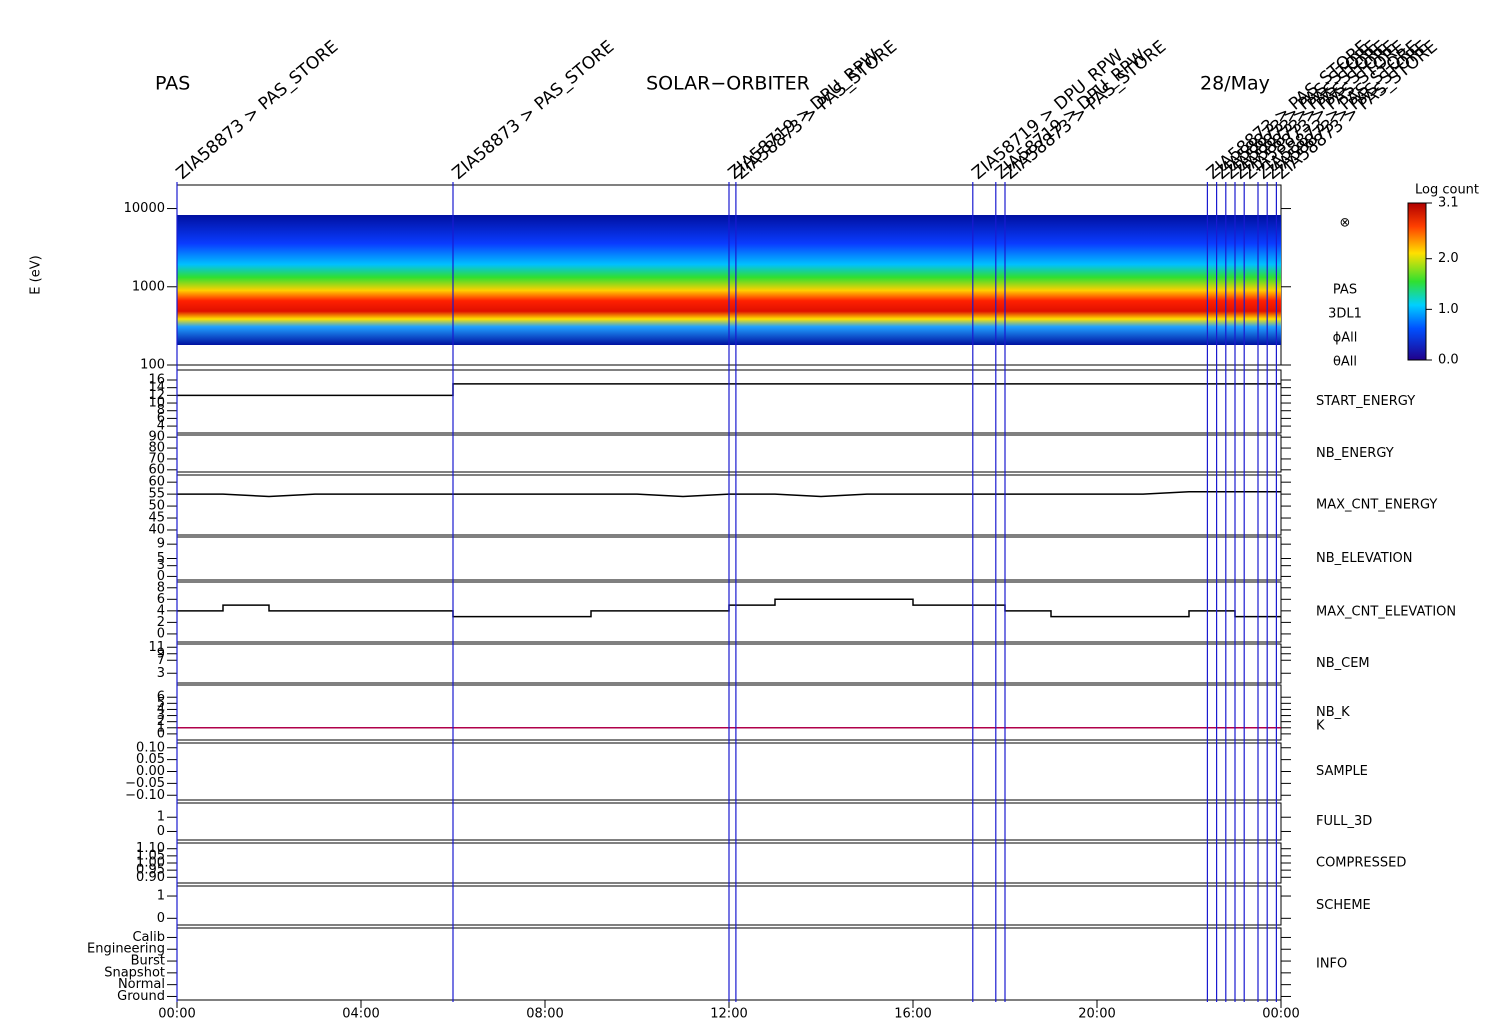 The image size is (1512, 1020). I want to click on x-tick-label: 16:00, so click(912, 1013).